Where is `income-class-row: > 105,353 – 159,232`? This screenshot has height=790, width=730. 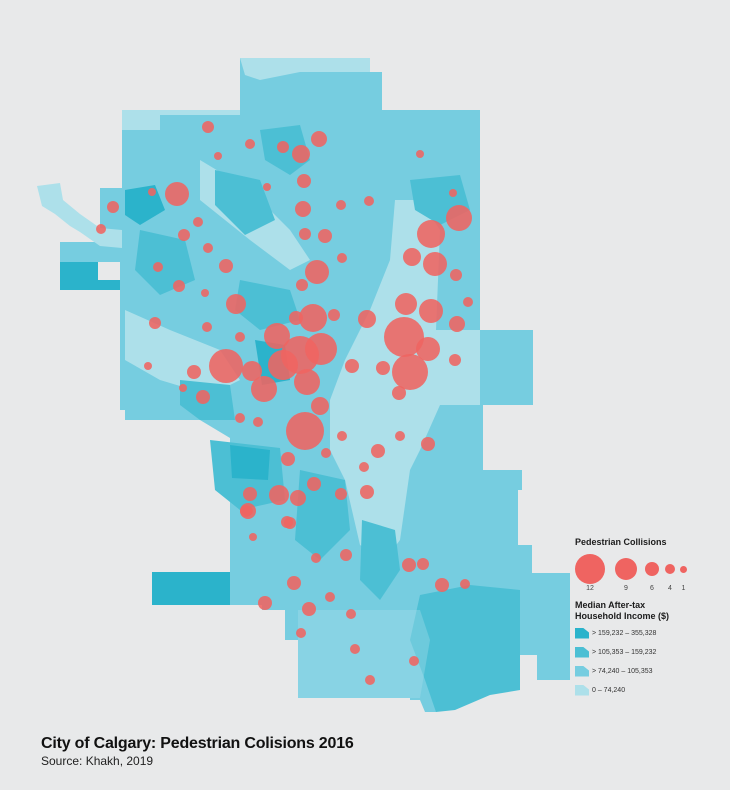 income-class-row: > 105,353 – 159,232 is located at coordinates (650, 652).